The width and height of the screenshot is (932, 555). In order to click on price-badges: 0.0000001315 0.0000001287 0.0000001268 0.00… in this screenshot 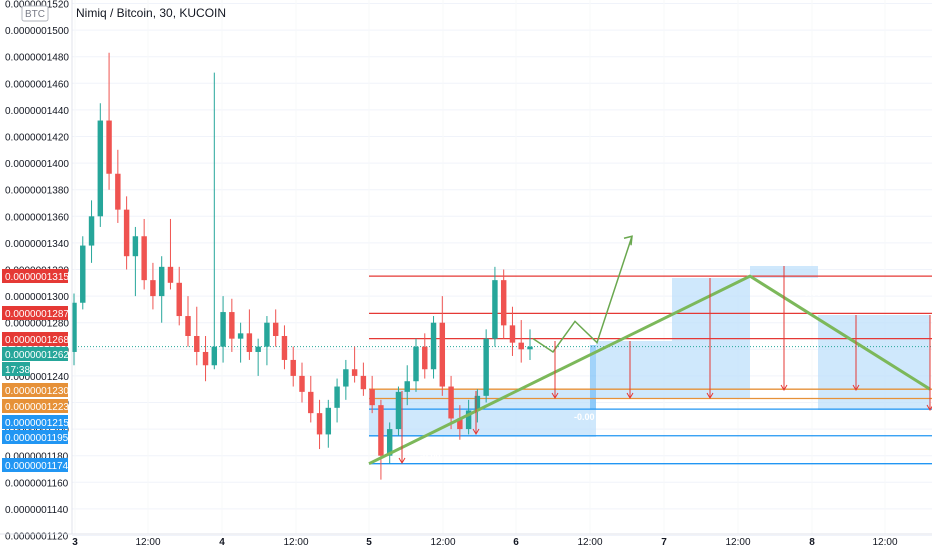, I will do `click(35, 370)`.